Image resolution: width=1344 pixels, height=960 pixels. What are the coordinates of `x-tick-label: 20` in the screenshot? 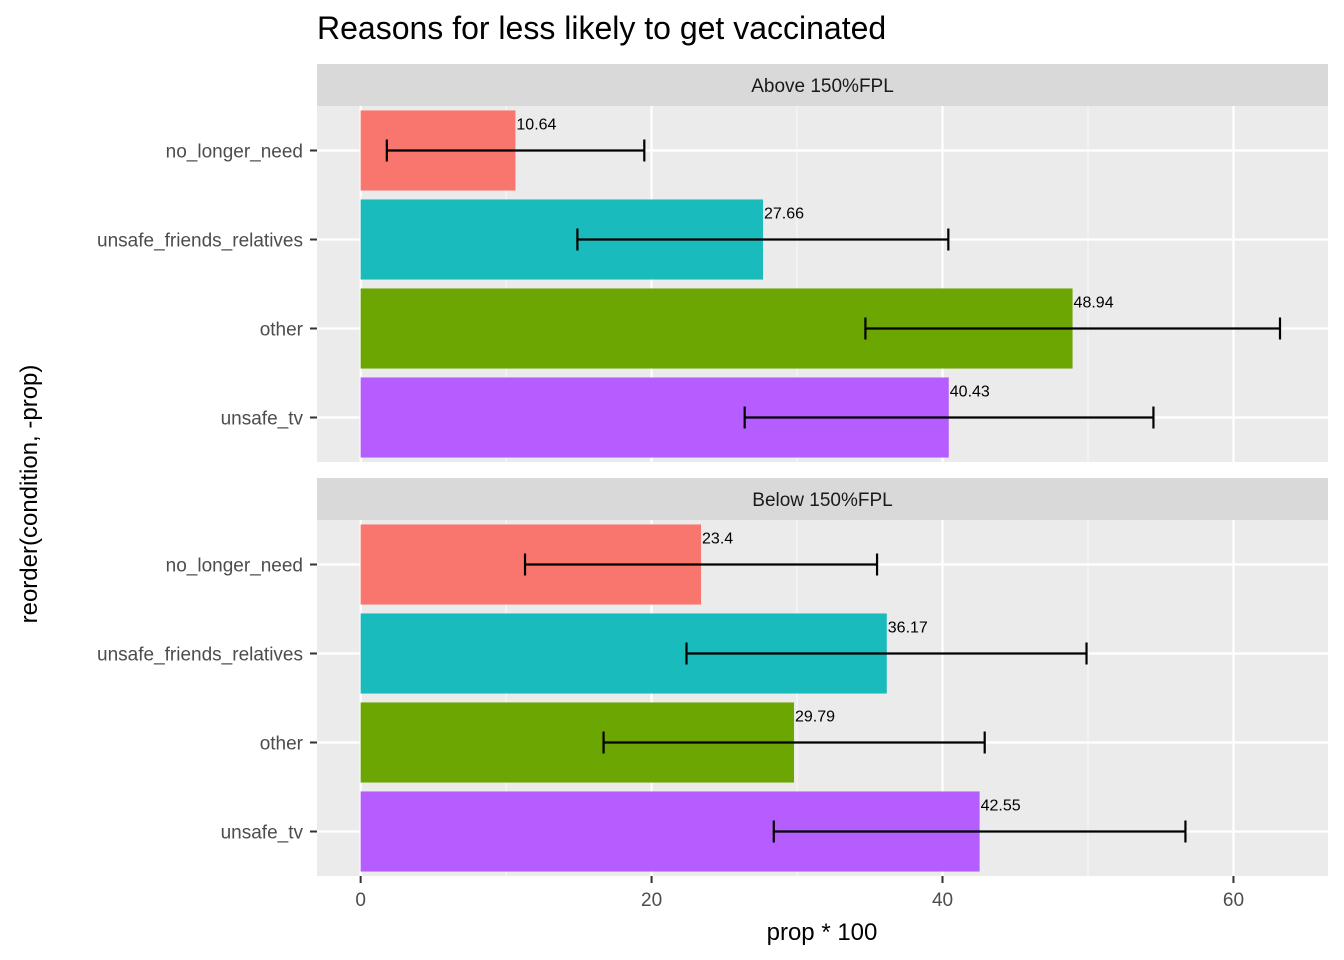 It's located at (651, 900).